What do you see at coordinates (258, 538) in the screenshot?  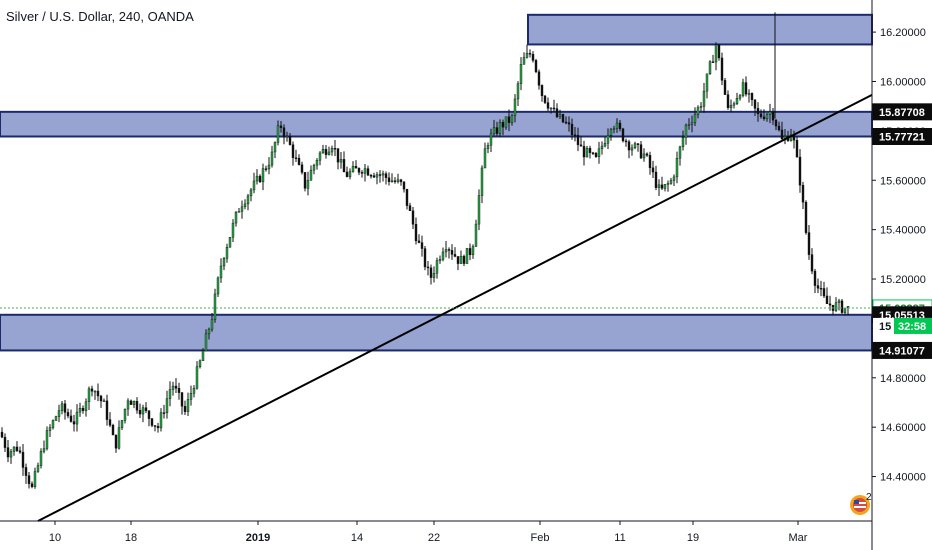 I see `x-tick-label: 2019` at bounding box center [258, 538].